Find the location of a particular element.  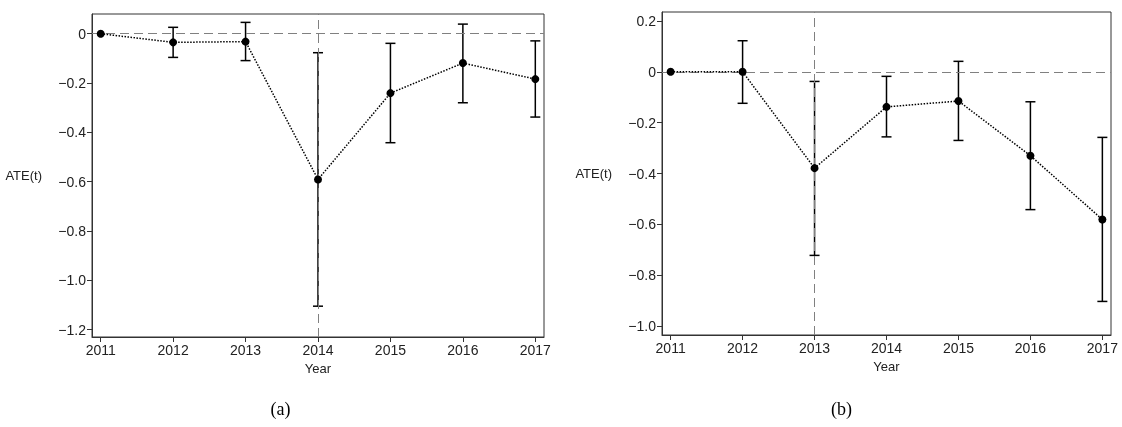

text: (a) is located at coordinates (280, 409).